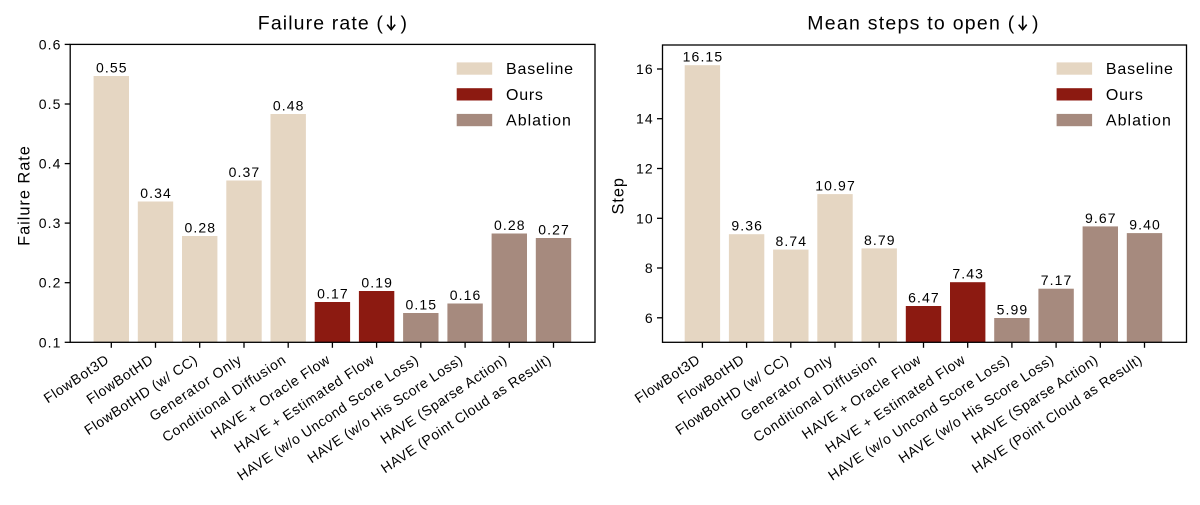 The width and height of the screenshot is (1200, 505). What do you see at coordinates (1013, 309) in the screenshot?
I see `svg-text: 5.99` at bounding box center [1013, 309].